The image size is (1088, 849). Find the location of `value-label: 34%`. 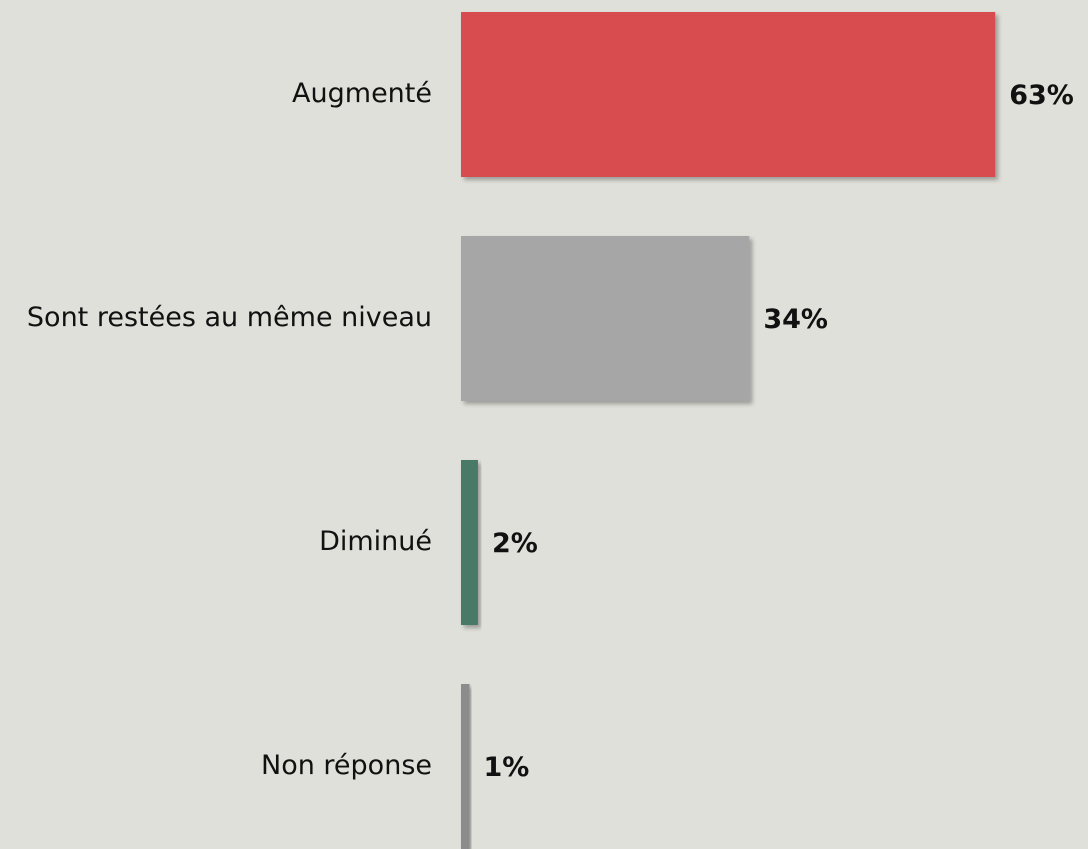

value-label: 34% is located at coordinates (795, 319).